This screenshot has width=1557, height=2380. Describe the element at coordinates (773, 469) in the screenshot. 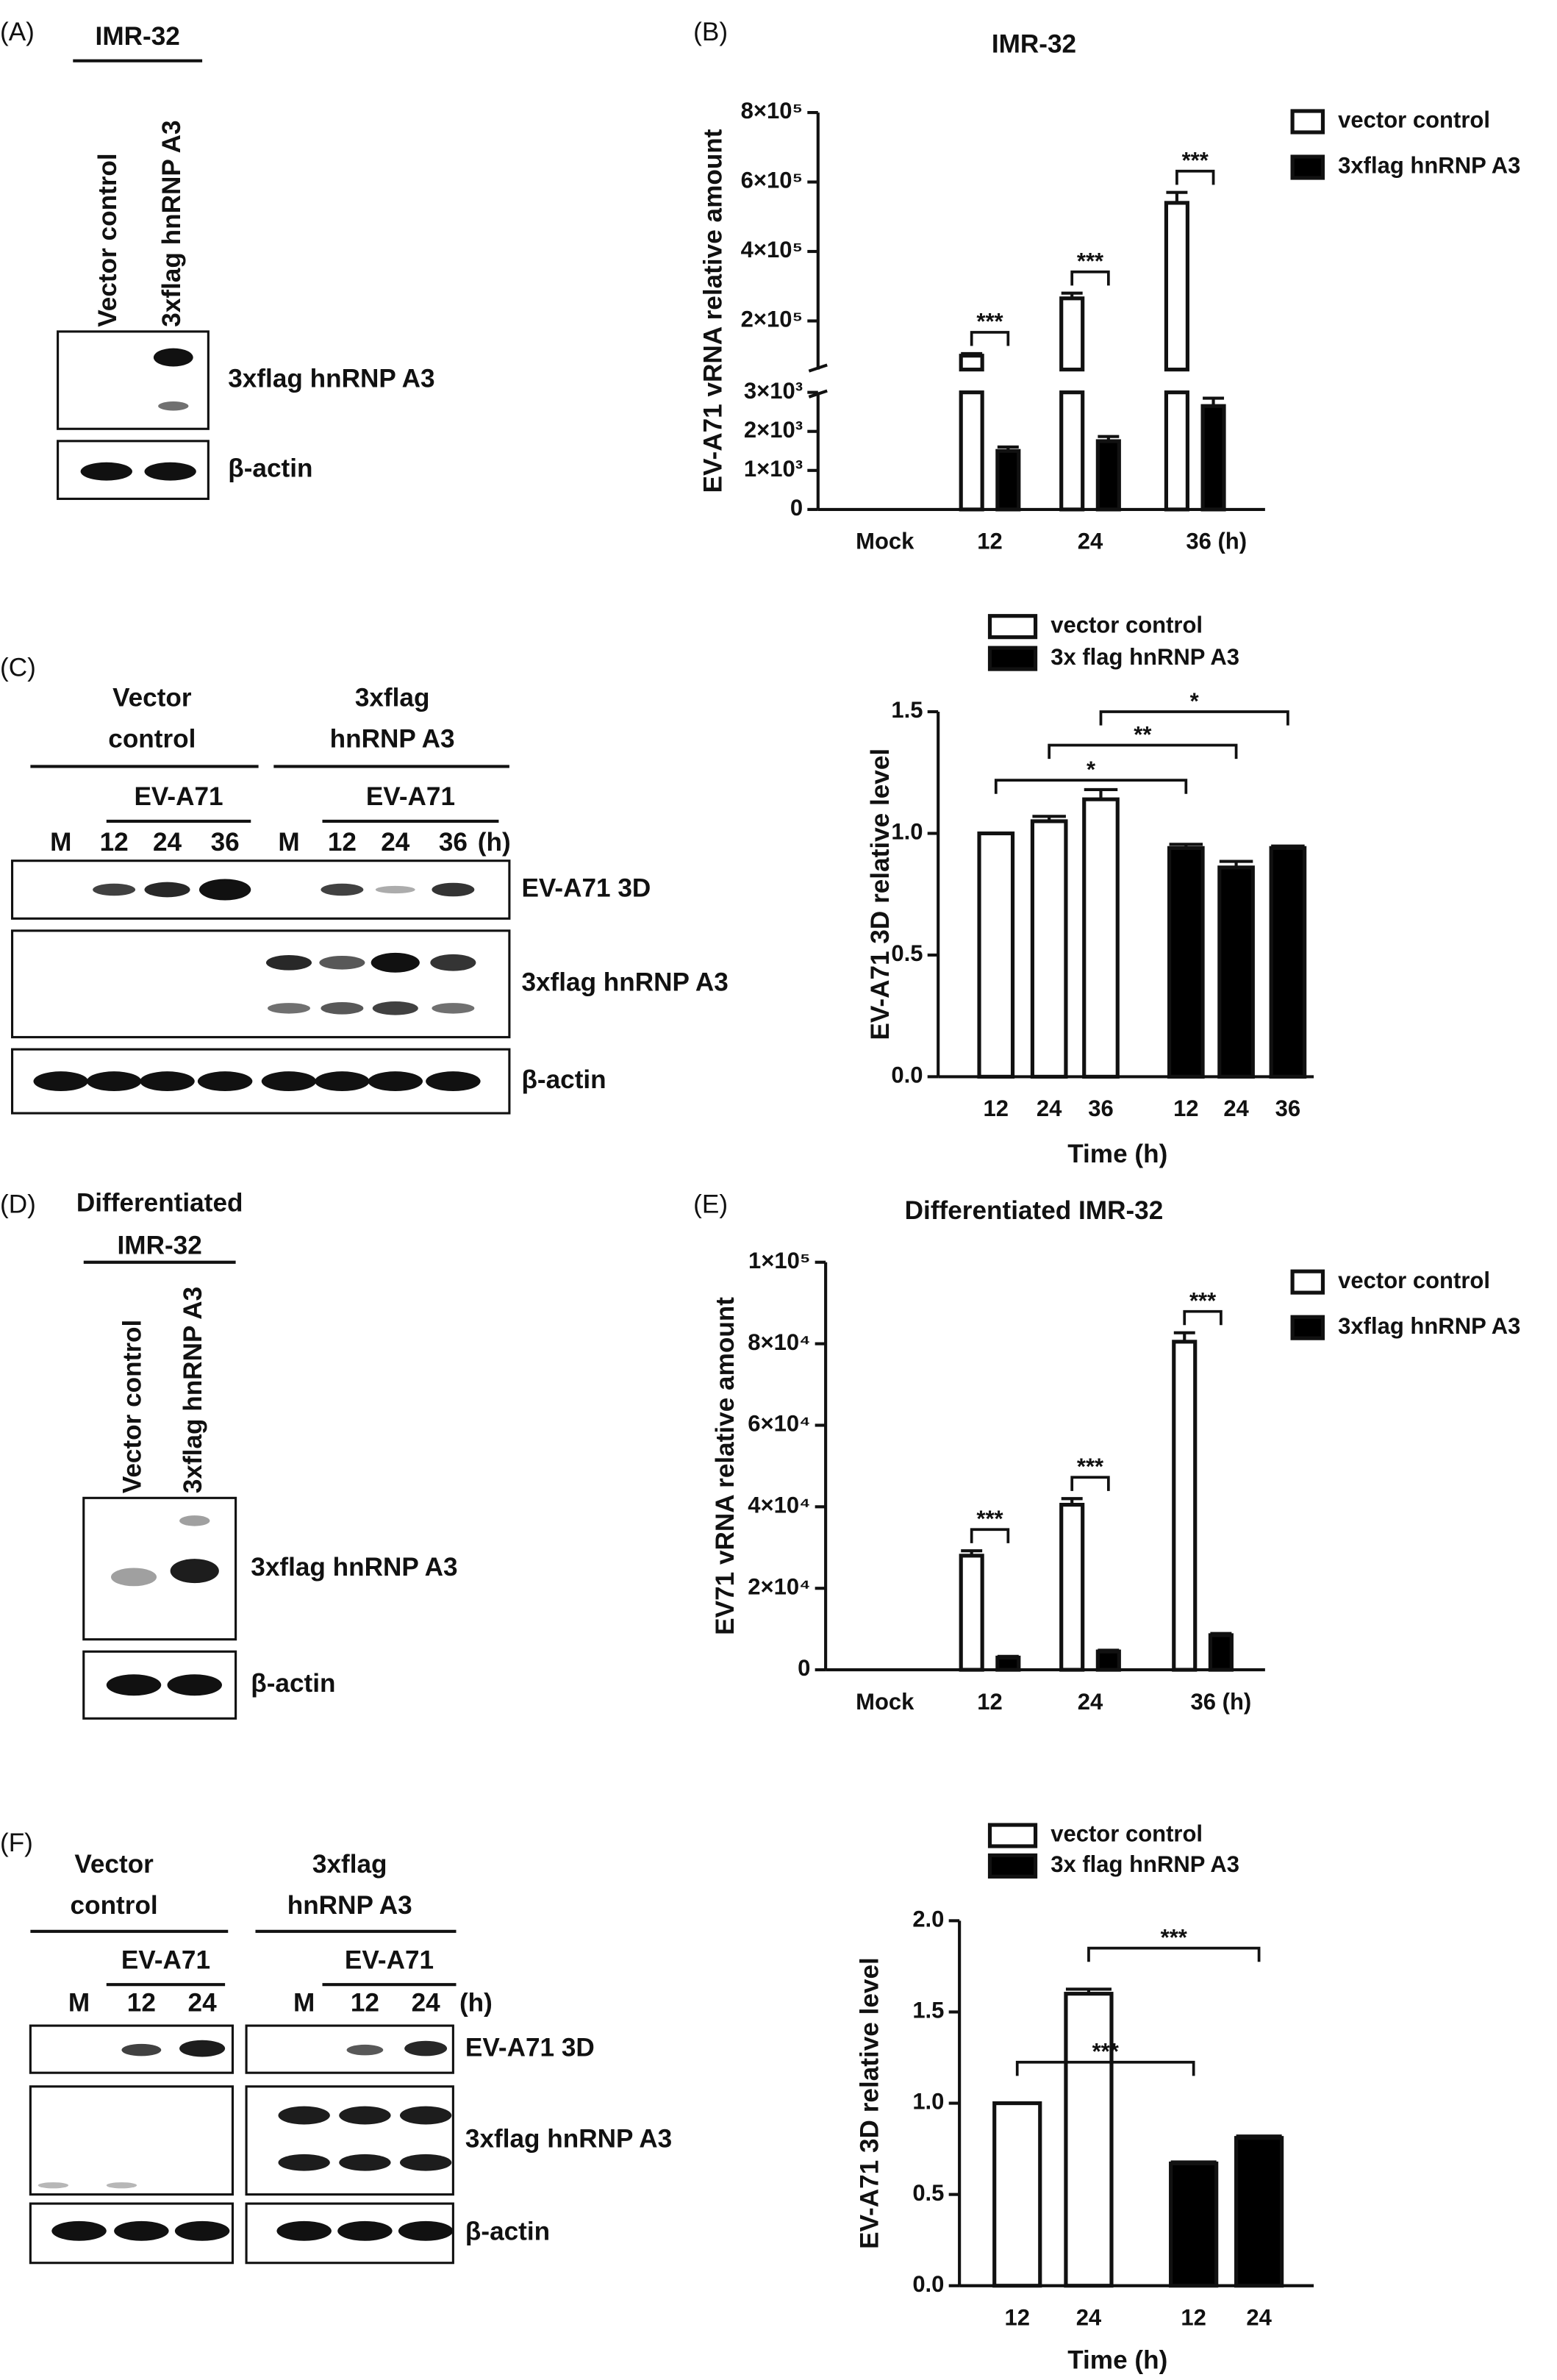

I see `y-tick-label: 1×10³` at that location.